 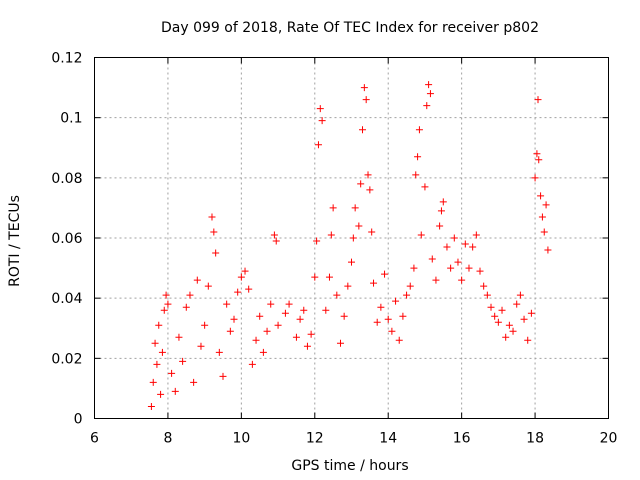 I want to click on x-tick-label: 16, so click(x=462, y=439).